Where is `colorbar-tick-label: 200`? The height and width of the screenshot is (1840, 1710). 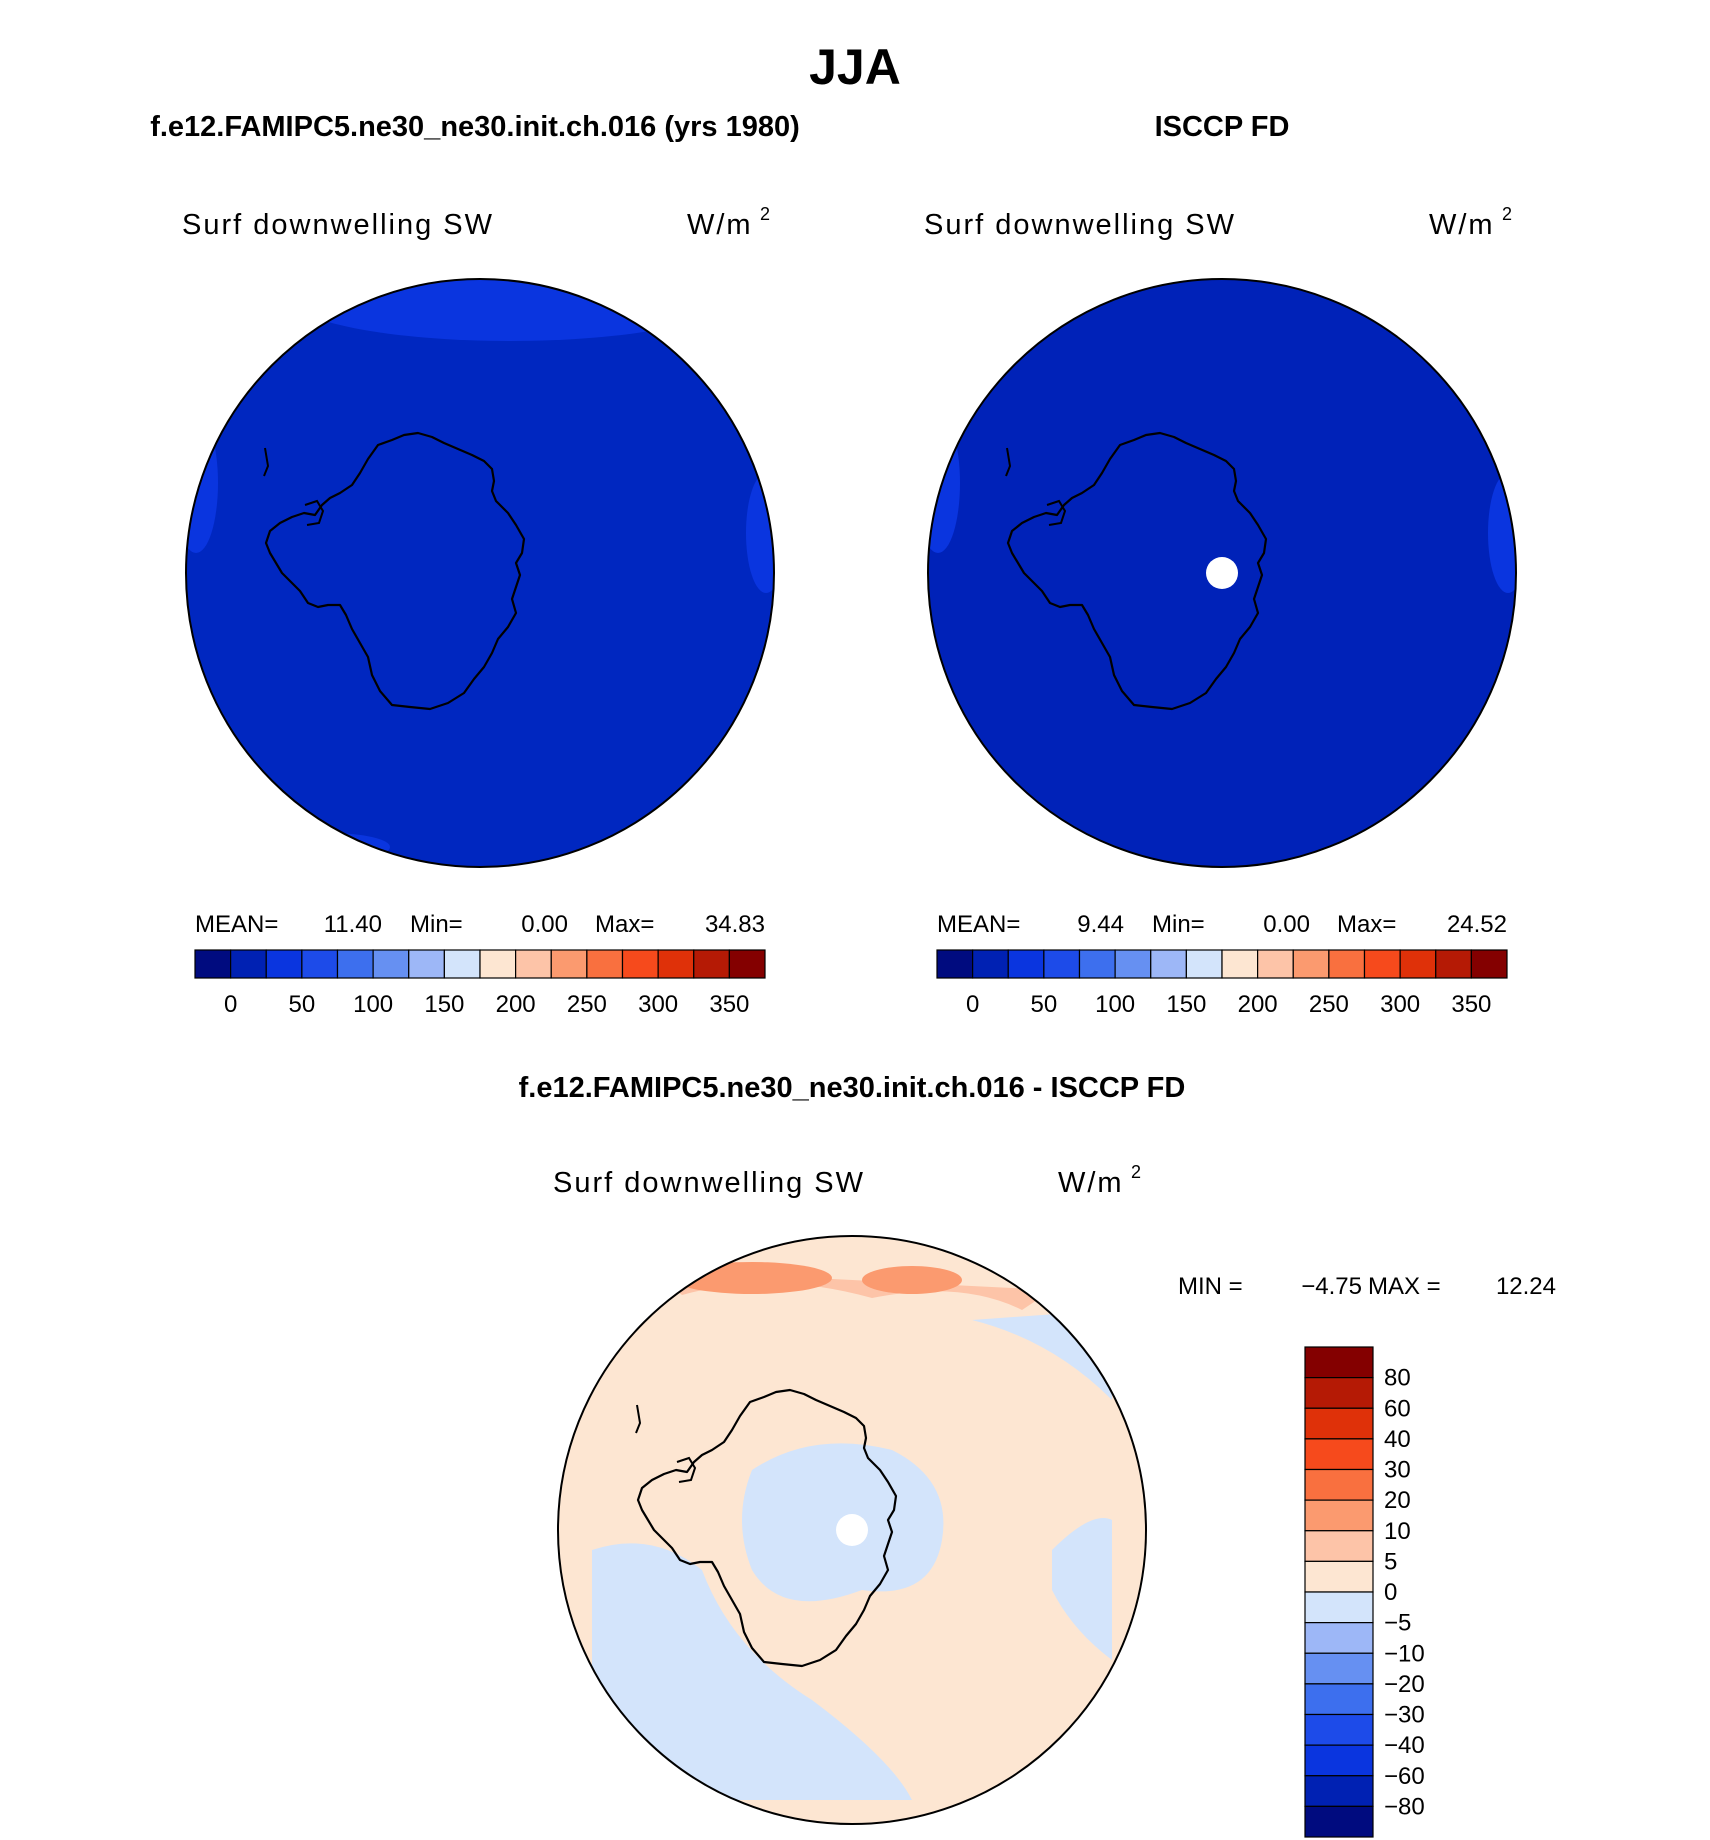
colorbar-tick-label: 200 is located at coordinates (1258, 1004).